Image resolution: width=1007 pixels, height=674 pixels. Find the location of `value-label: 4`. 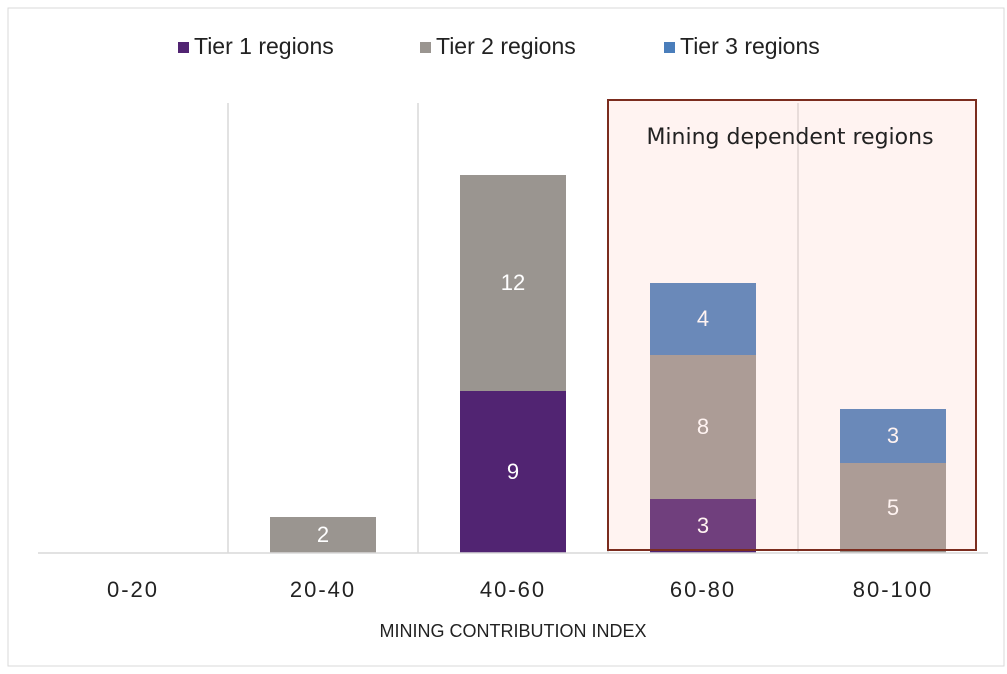

value-label: 4 is located at coordinates (703, 318).